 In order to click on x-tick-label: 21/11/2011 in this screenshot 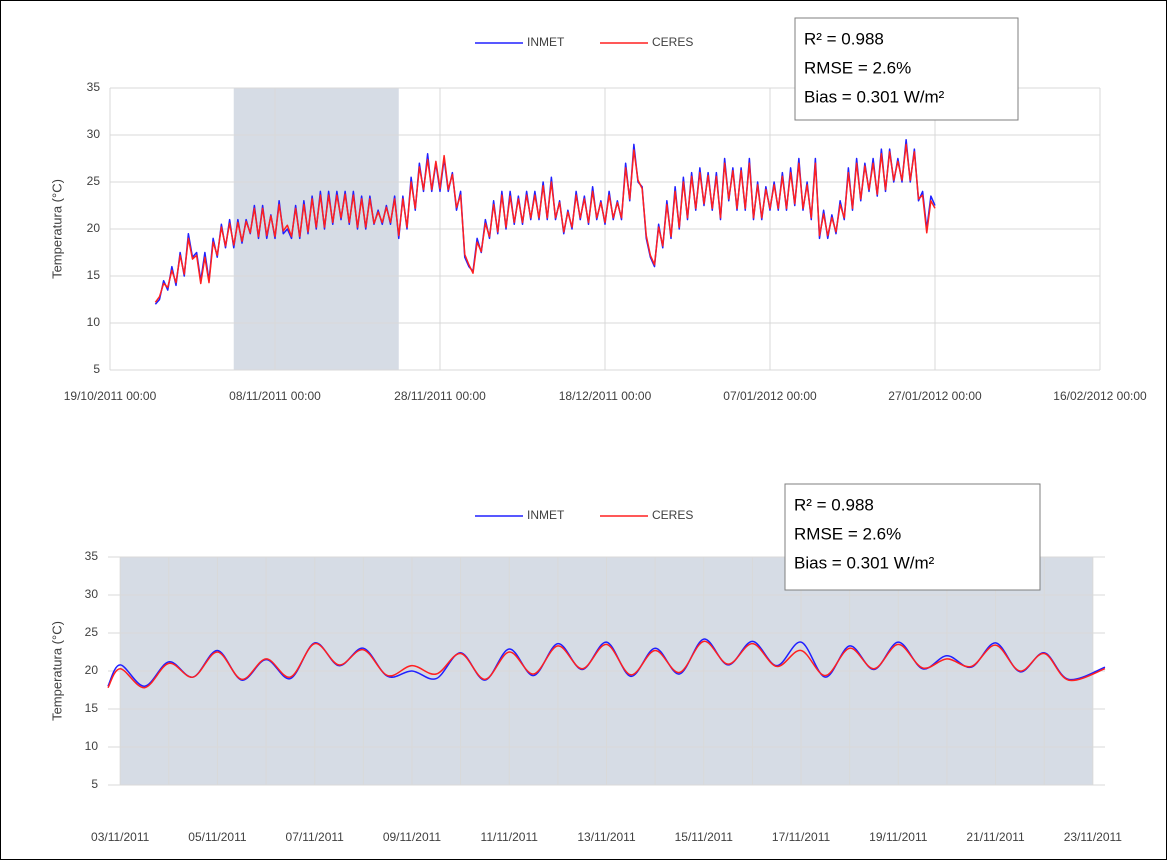, I will do `click(995, 837)`.